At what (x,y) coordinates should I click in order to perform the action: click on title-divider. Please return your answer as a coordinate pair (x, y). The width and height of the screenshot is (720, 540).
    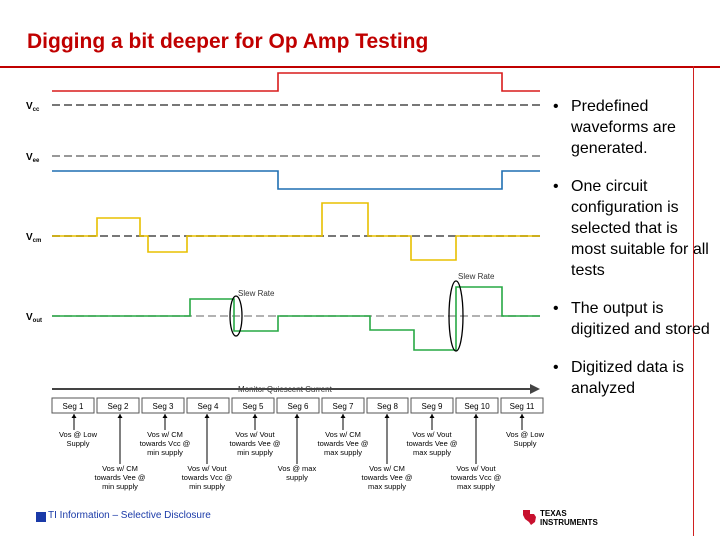
    Looking at the image, I should click on (360, 67).